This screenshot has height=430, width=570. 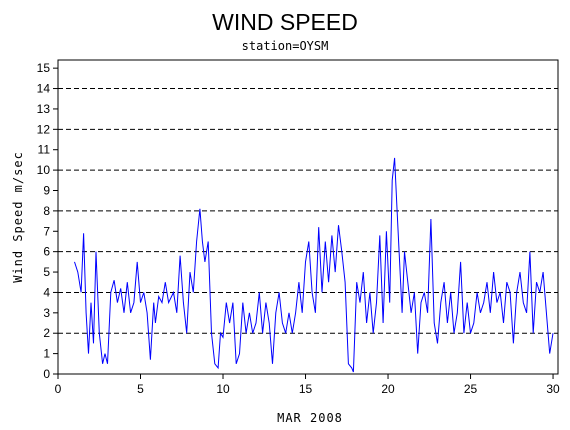 I want to click on x-axis-ticks: 0 5 10 15 20 25 30, so click(x=307, y=385).